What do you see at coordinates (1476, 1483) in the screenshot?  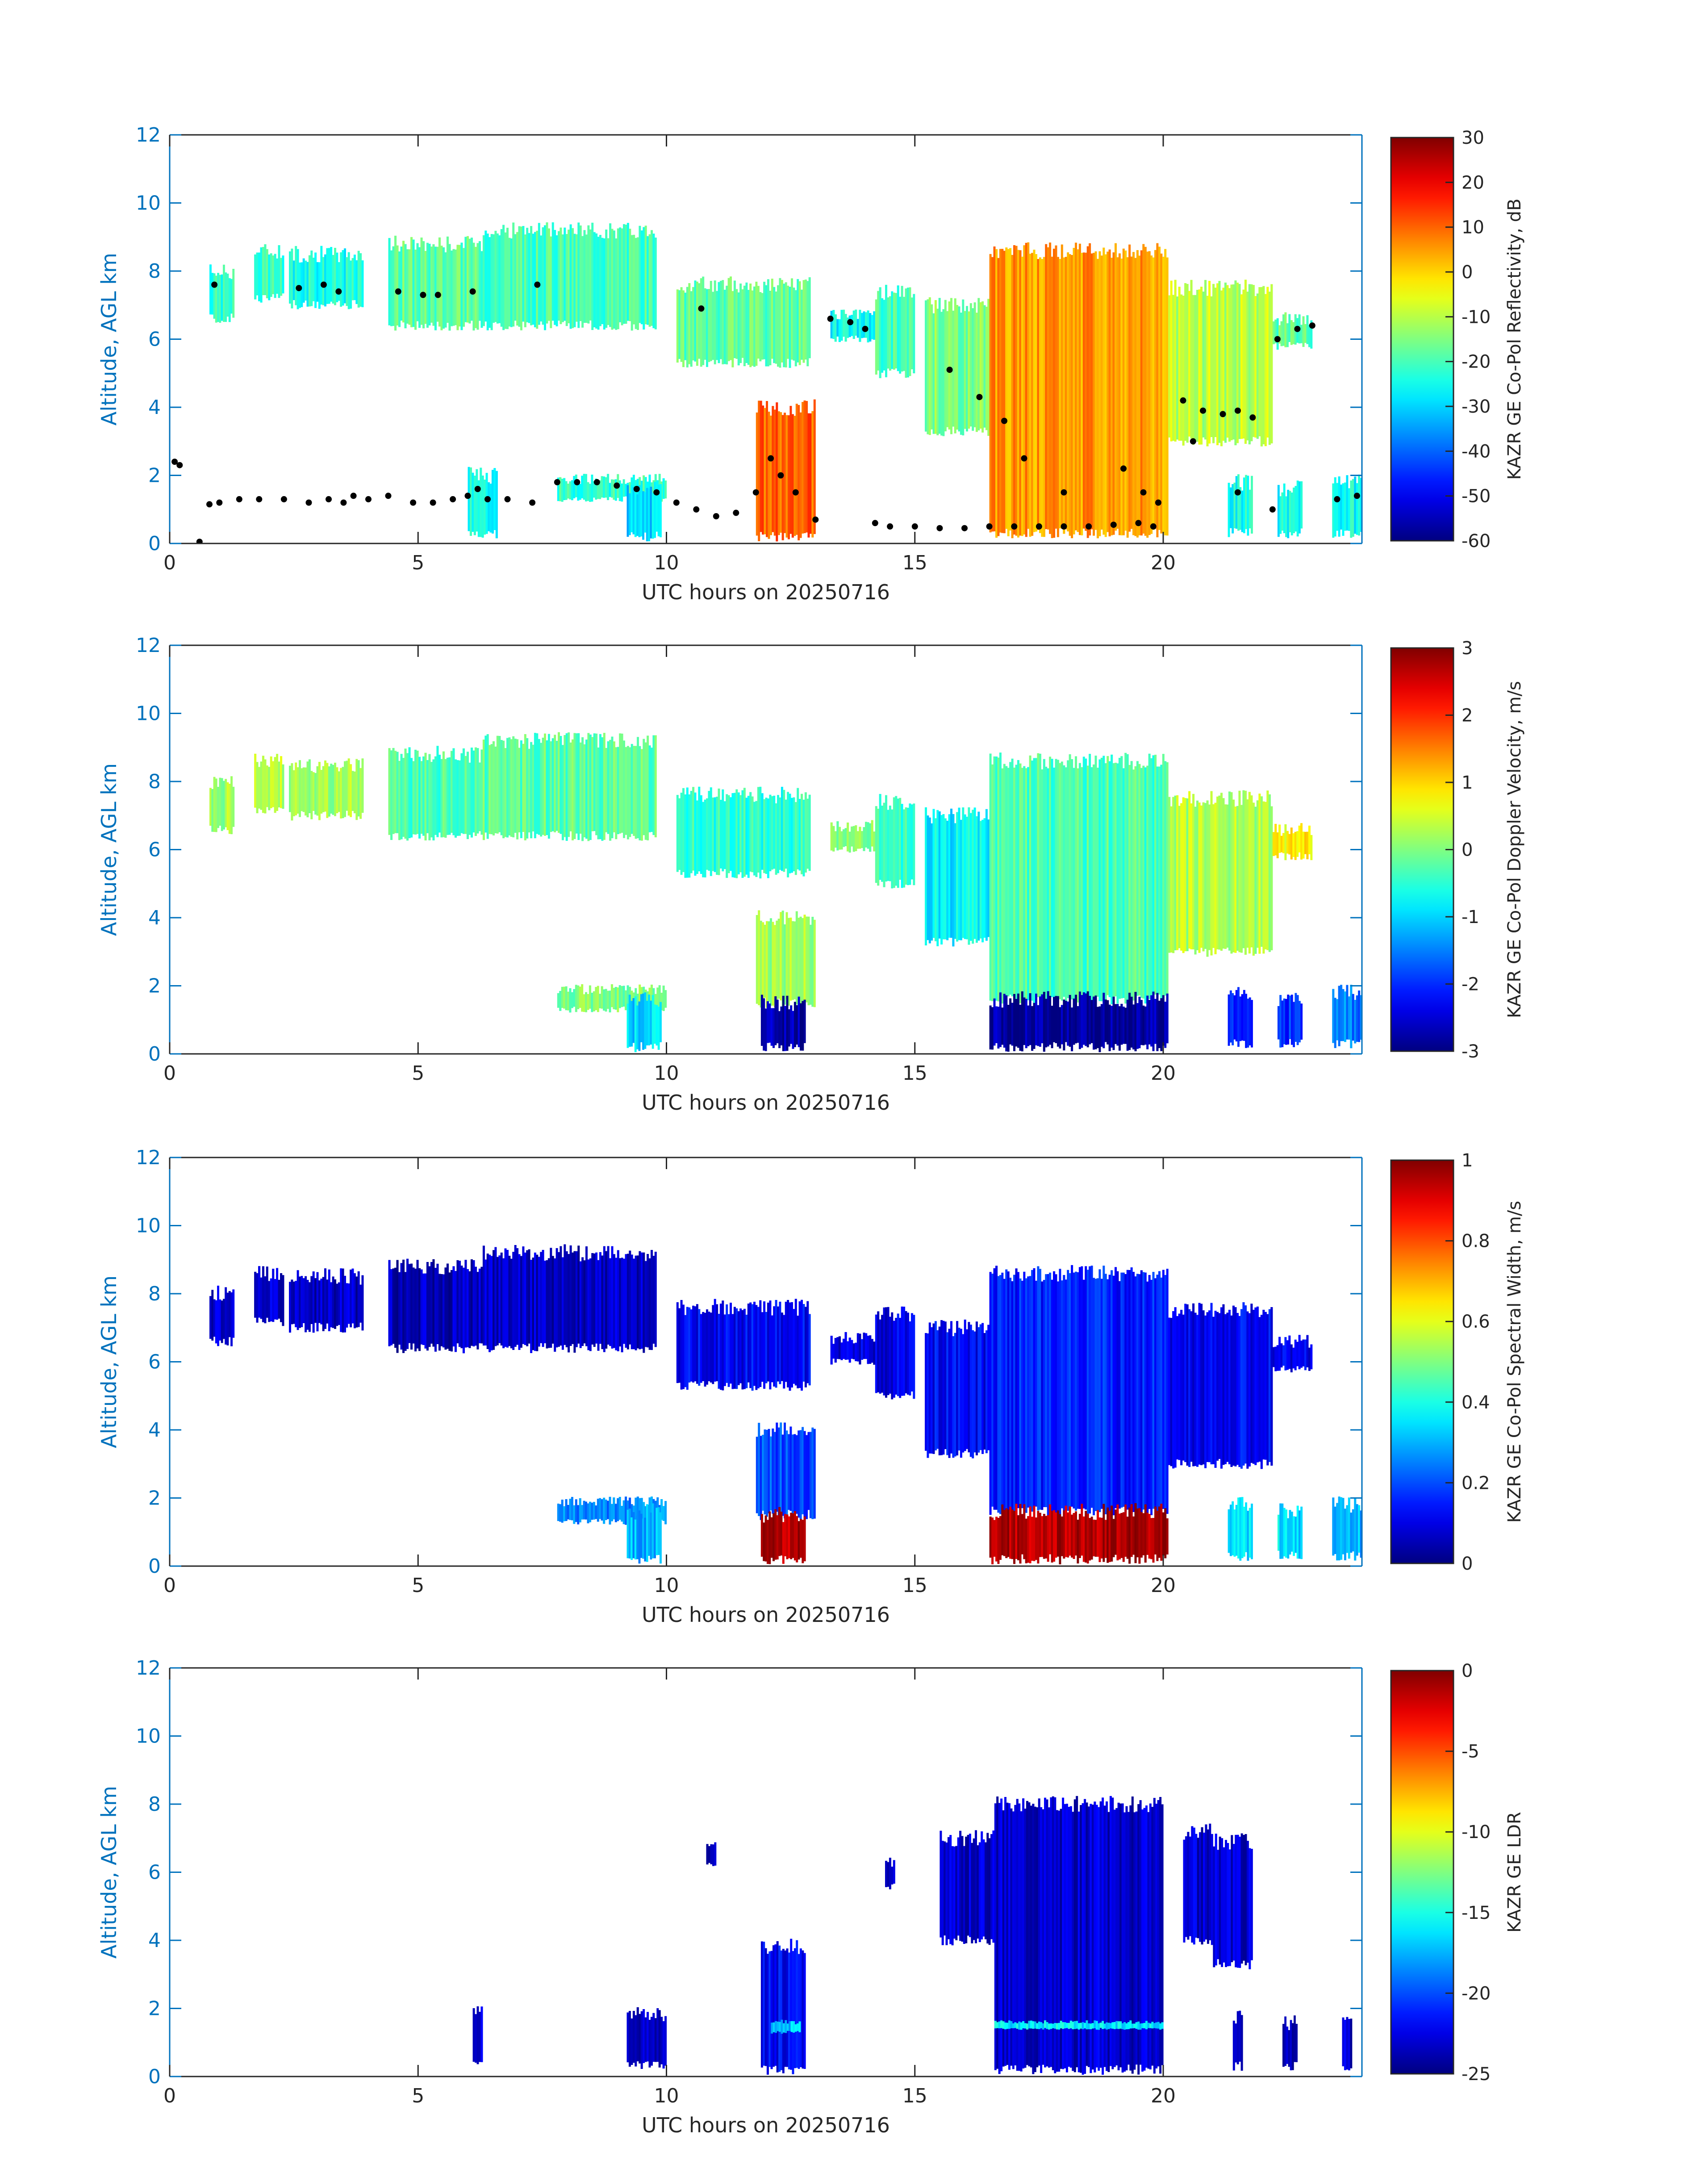 I see `colorbar-tick-label: 0.2` at bounding box center [1476, 1483].